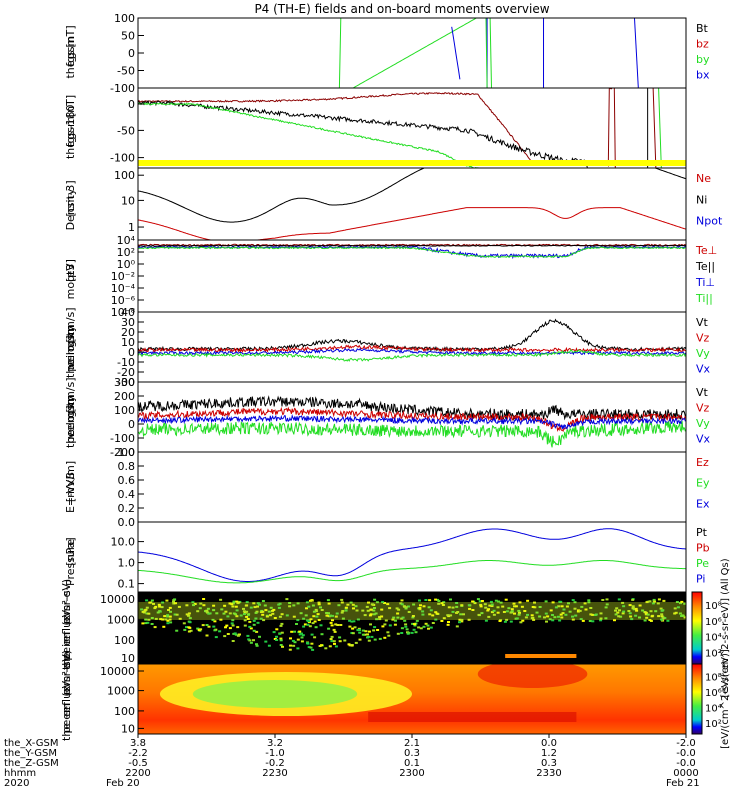  What do you see at coordinates (412, 487) in the screenshot?
I see `panel-efield-frame` at bounding box center [412, 487].